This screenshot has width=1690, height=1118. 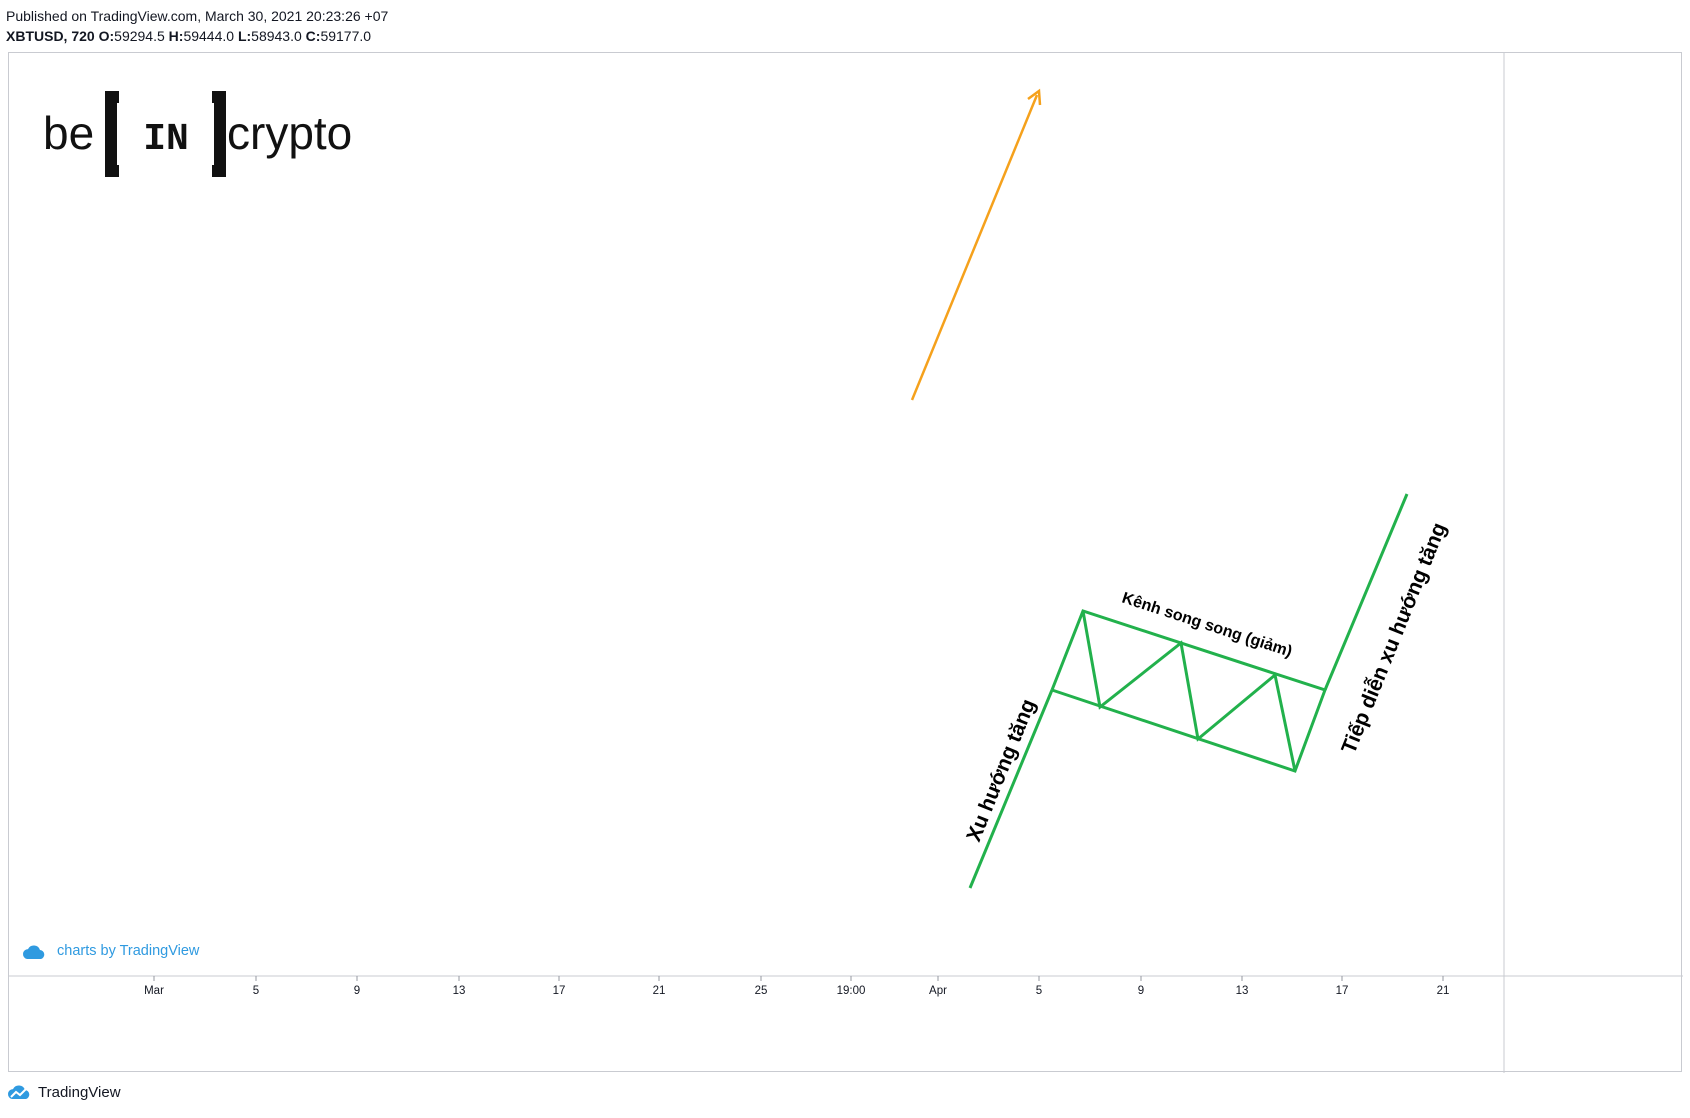 I want to click on beincrypto-logo: be IN crypto, so click(x=197, y=134).